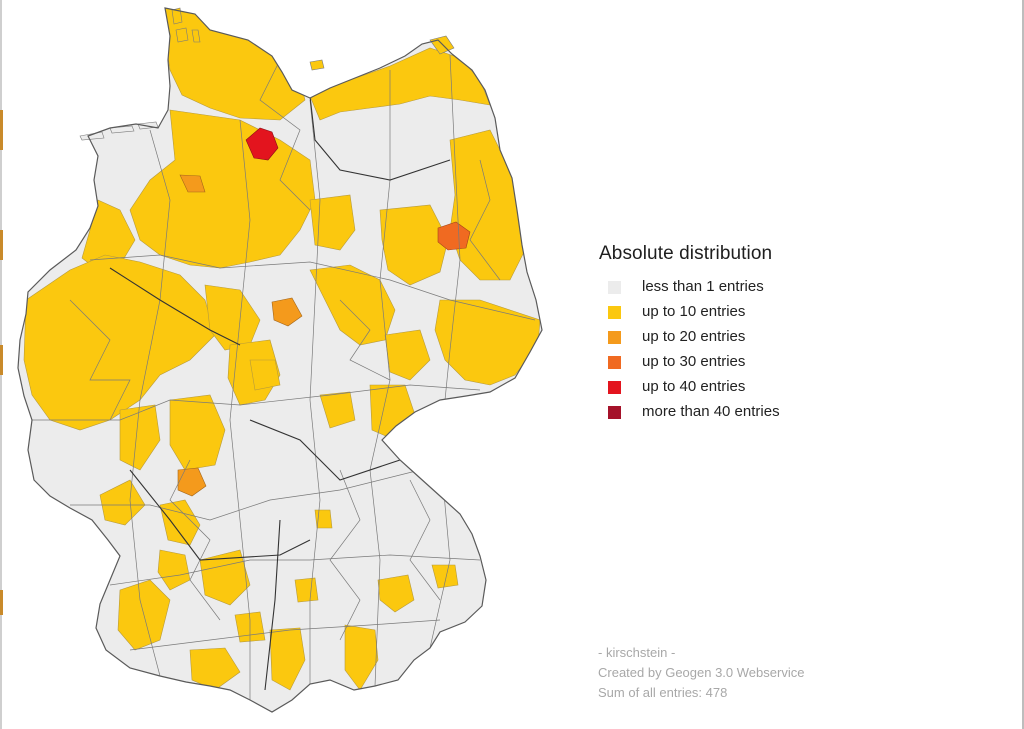 The image size is (1024, 729). What do you see at coordinates (663, 692) in the screenshot?
I see `credit-sum: Sum of all entries: 478` at bounding box center [663, 692].